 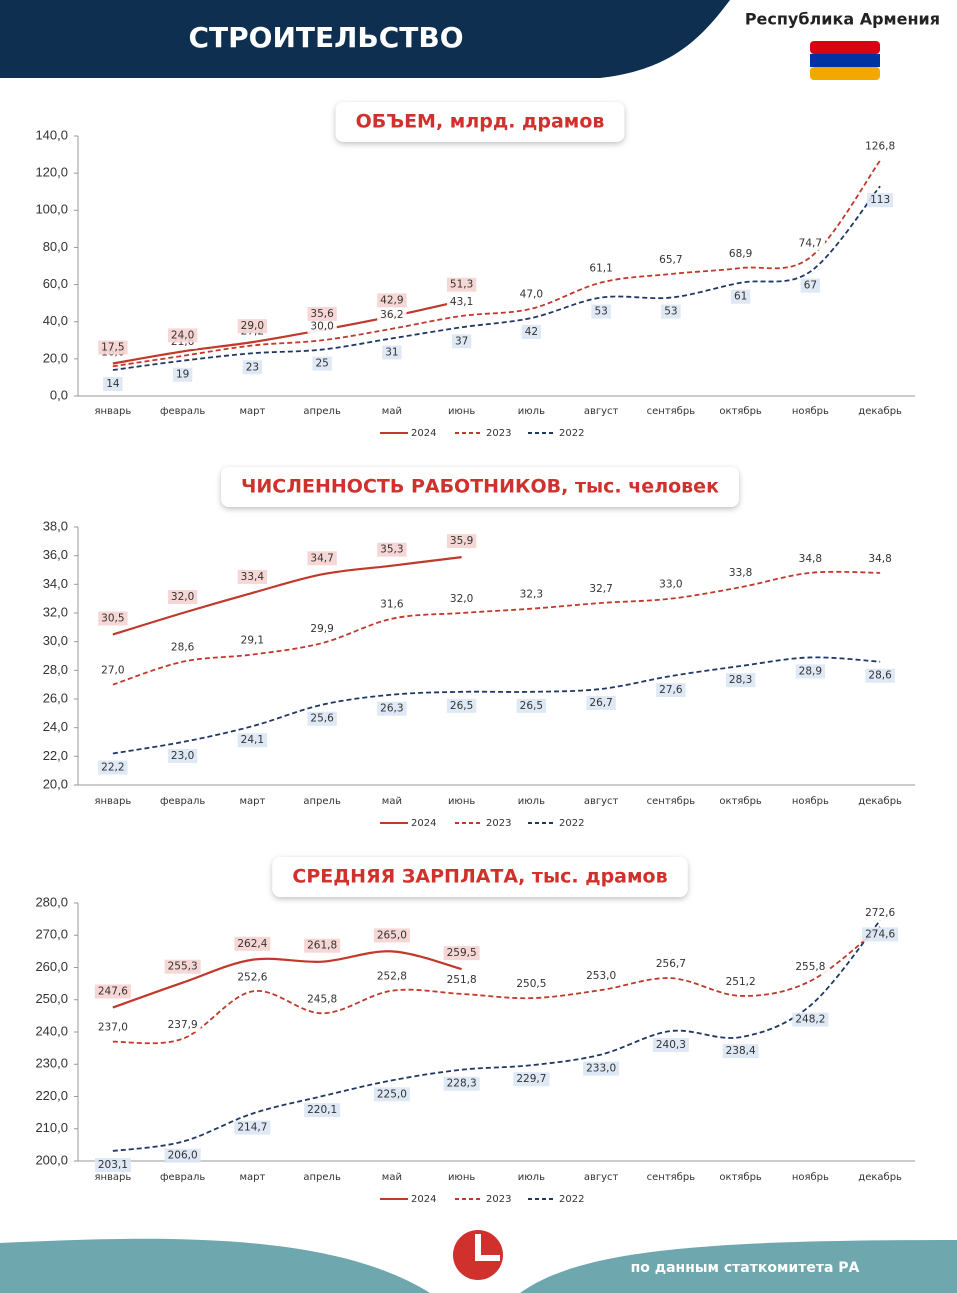 I want to click on data-label-text: 29,9, so click(x=321, y=629).